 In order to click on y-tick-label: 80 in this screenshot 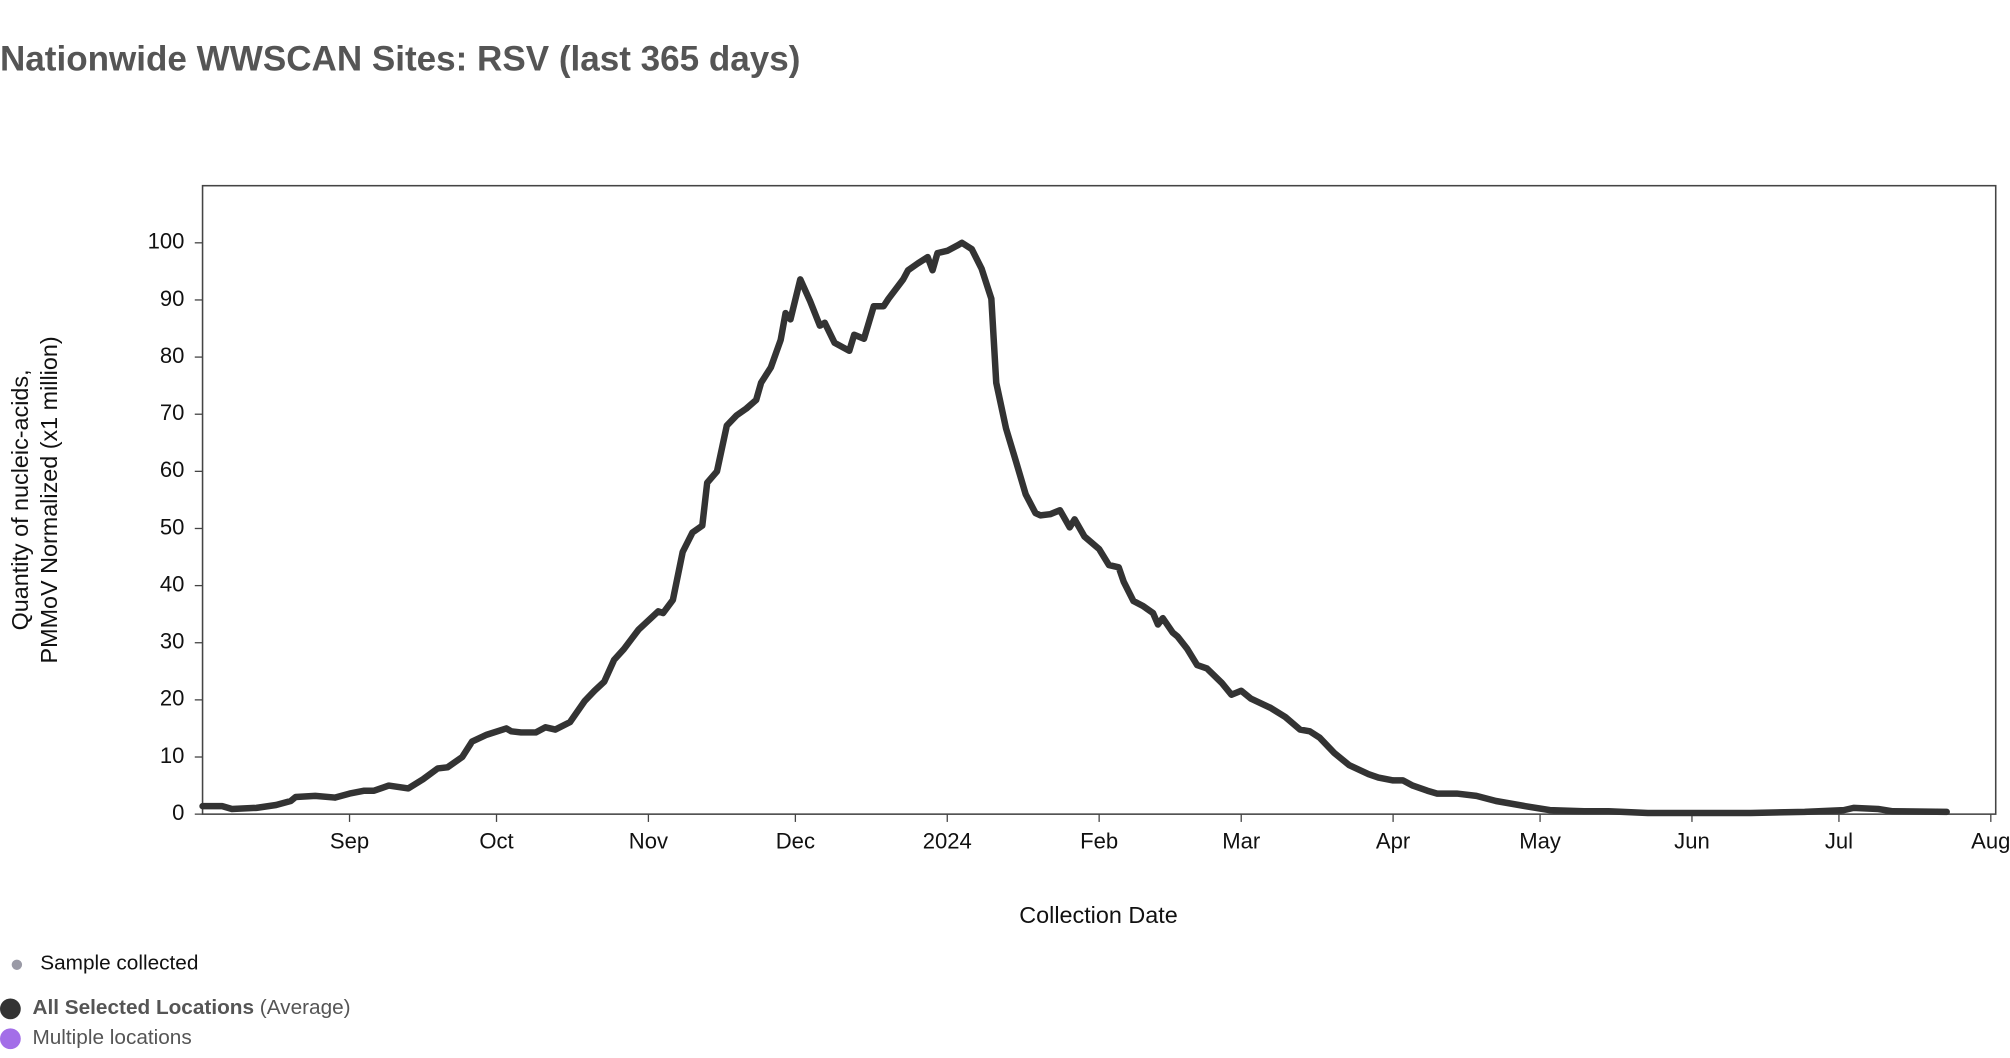, I will do `click(172, 355)`.